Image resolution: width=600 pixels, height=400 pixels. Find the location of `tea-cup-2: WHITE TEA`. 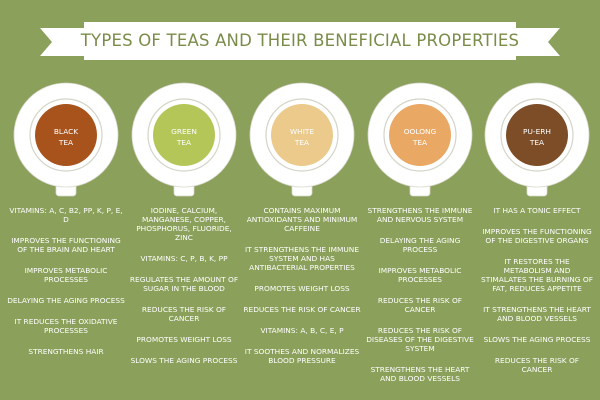

tea-cup-2: WHITE TEA is located at coordinates (302, 140).